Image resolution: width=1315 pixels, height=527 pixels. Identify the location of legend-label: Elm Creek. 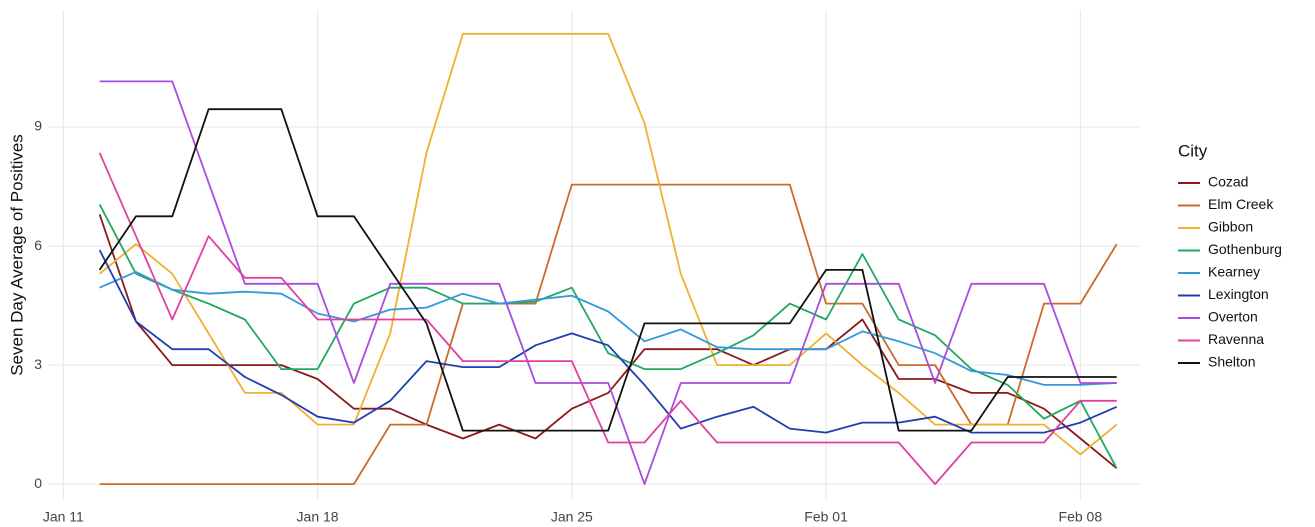
(1241, 204).